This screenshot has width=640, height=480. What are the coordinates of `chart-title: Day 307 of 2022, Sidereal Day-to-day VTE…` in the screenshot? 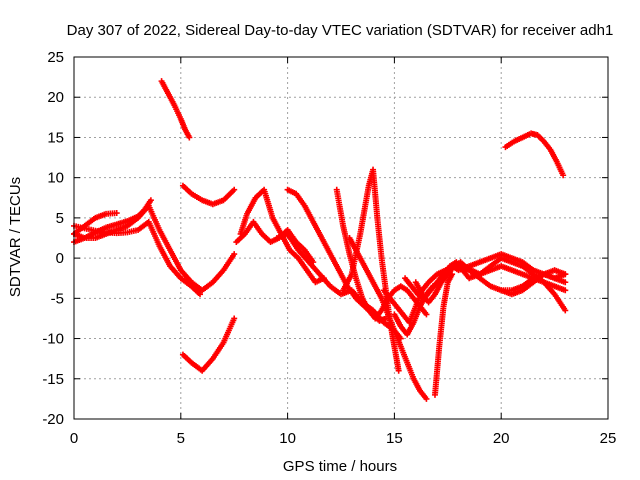 It's located at (340, 30).